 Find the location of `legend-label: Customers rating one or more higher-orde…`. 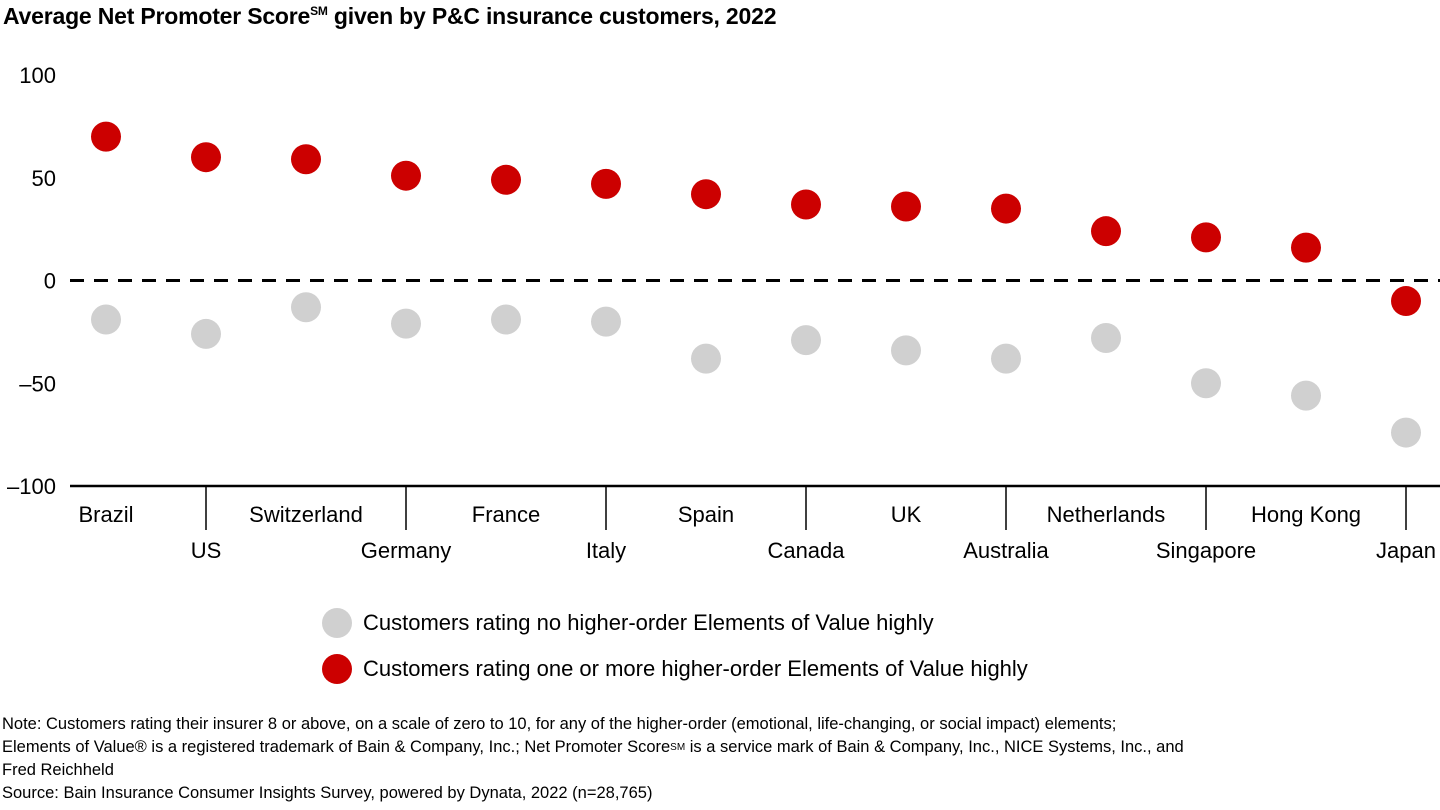

legend-label: Customers rating one or more higher-orde… is located at coordinates (695, 668).